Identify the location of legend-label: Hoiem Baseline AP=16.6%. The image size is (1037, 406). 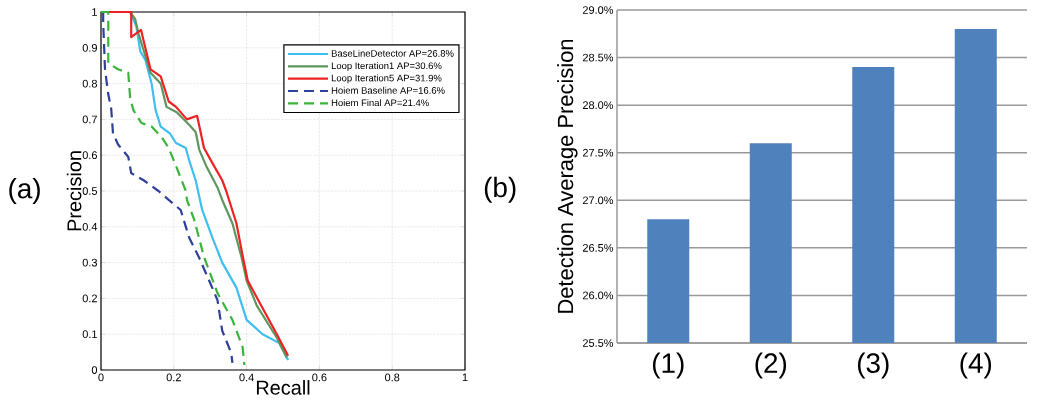
(388, 90).